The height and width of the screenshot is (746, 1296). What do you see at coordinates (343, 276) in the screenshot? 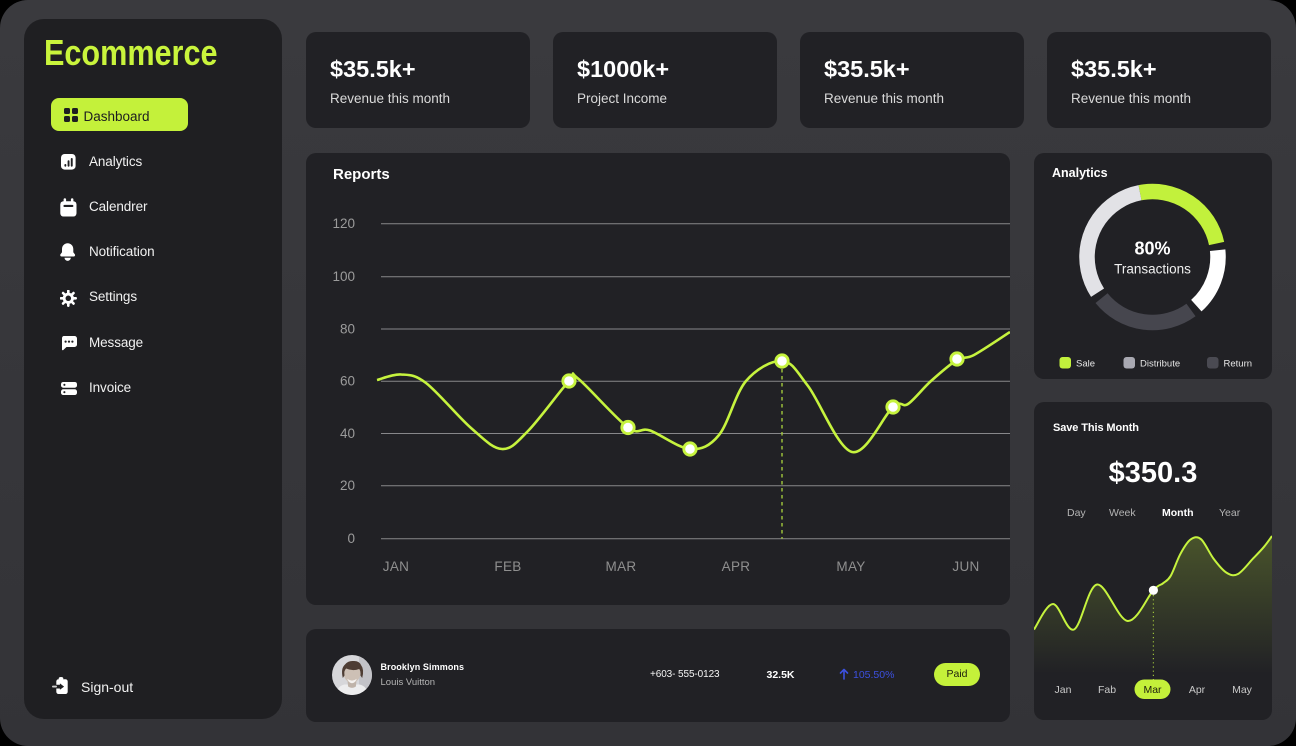
I see `svg-text: 100` at bounding box center [343, 276].